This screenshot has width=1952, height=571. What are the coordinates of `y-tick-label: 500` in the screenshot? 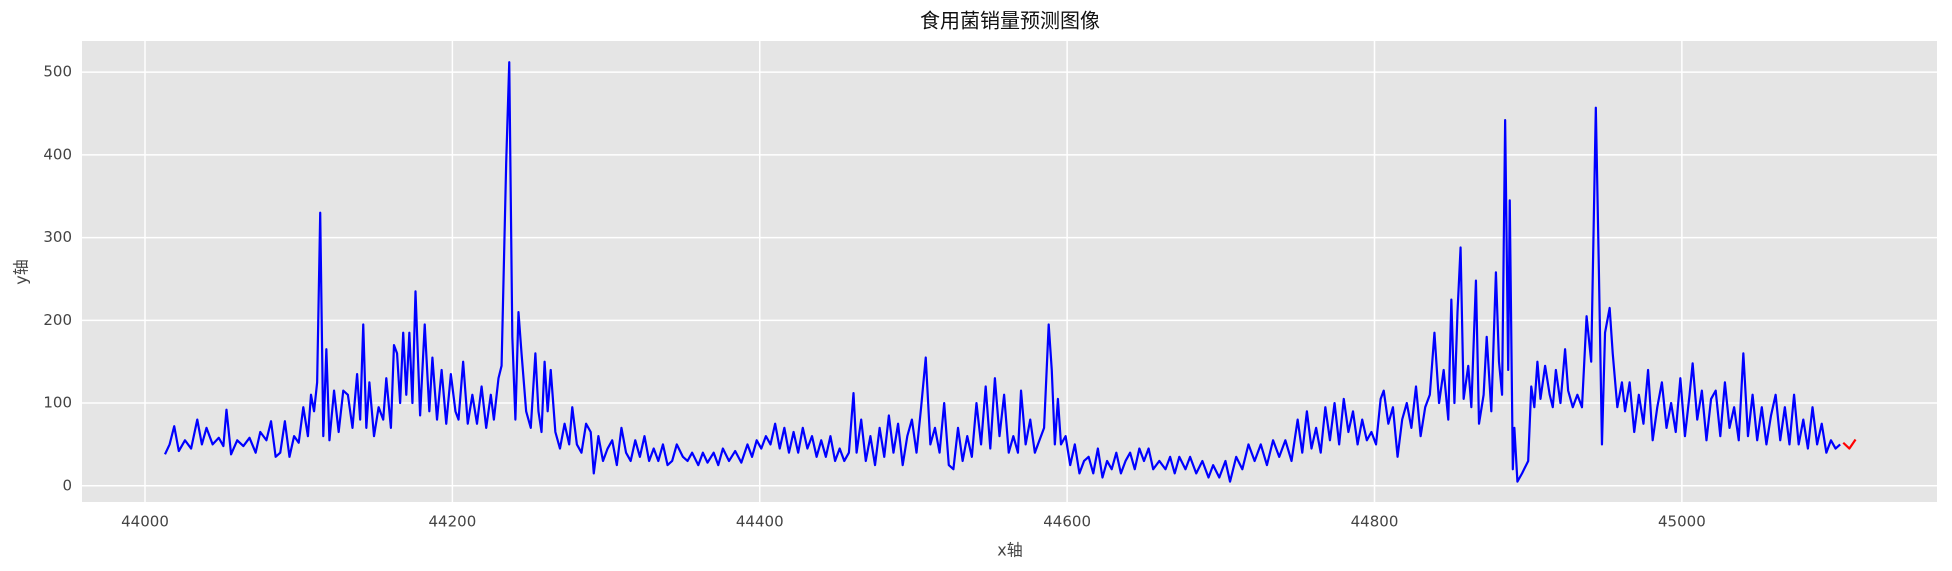 It's located at (57, 72).